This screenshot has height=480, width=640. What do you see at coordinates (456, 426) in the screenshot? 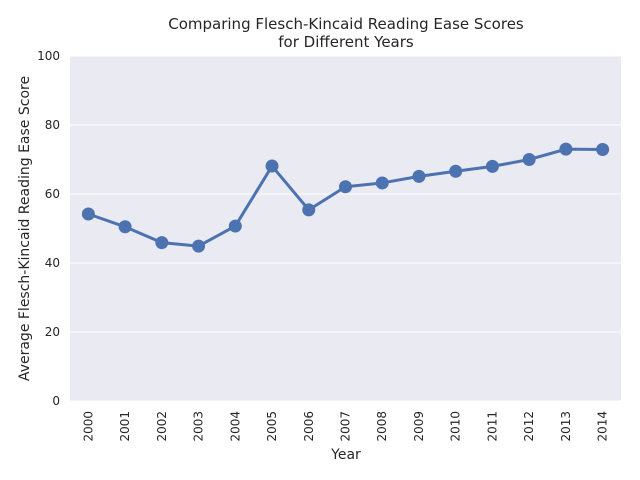
I see `x-tick-label: 2010` at bounding box center [456, 426].